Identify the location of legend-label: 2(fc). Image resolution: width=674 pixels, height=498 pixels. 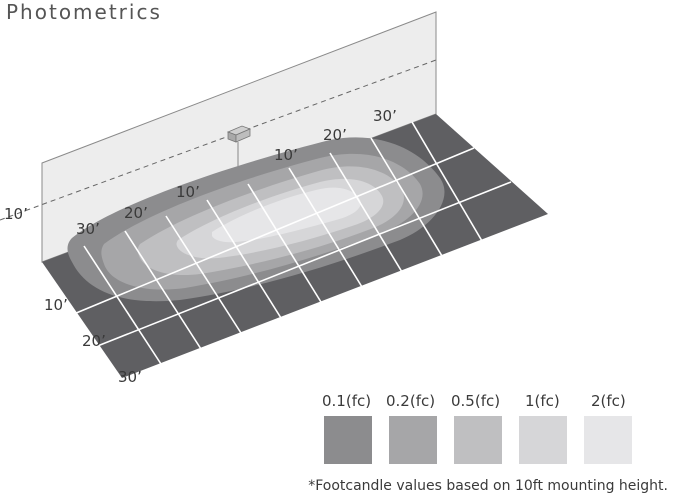
(608, 401).